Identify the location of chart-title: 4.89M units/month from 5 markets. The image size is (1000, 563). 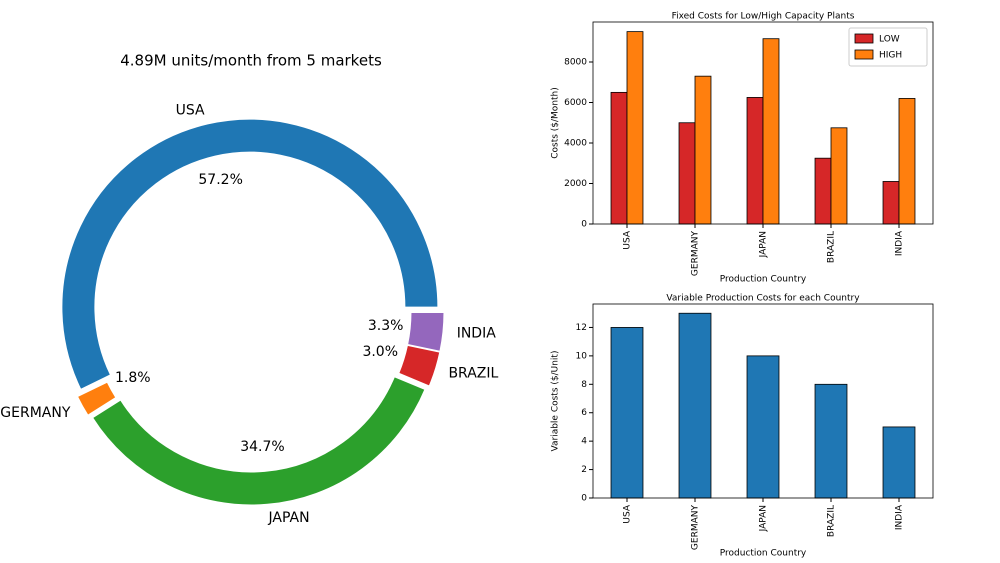
(251, 61).